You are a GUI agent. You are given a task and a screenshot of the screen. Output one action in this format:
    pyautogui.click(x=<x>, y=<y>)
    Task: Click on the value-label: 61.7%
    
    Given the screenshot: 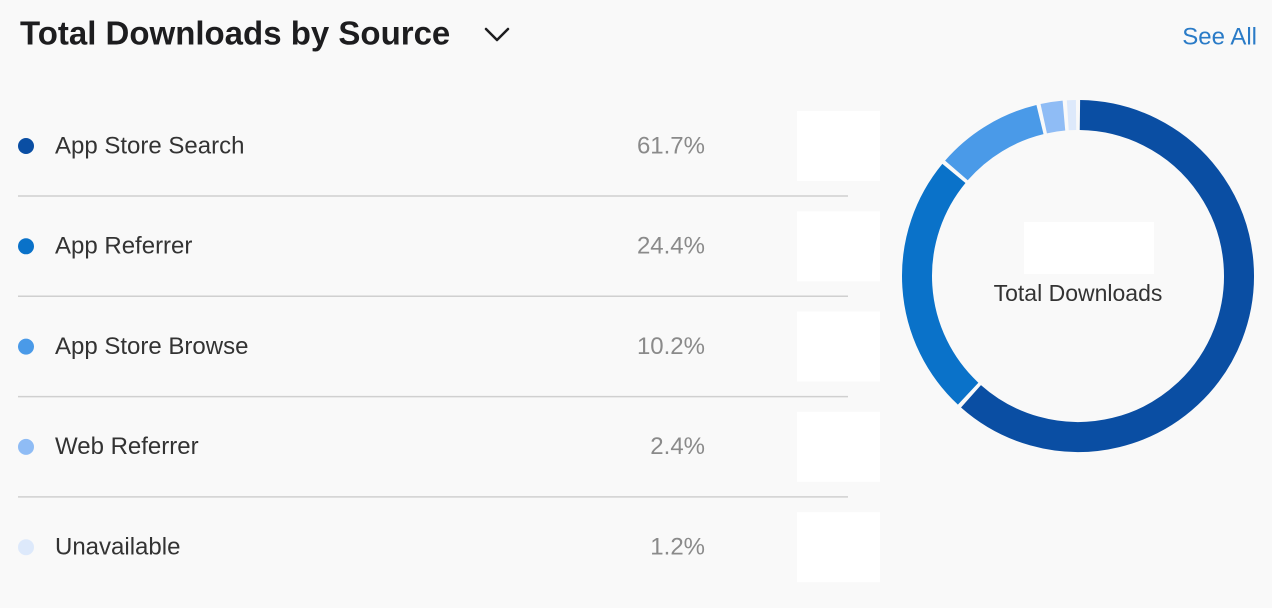 What is the action you would take?
    pyautogui.click(x=671, y=145)
    